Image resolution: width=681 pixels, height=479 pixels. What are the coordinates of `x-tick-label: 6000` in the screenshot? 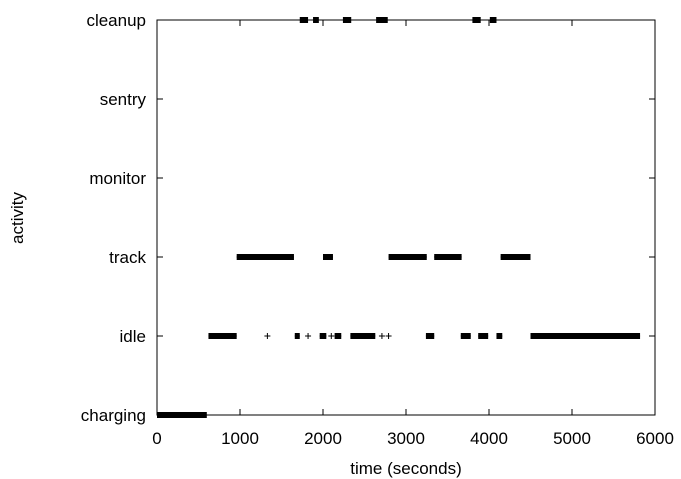 It's located at (655, 438).